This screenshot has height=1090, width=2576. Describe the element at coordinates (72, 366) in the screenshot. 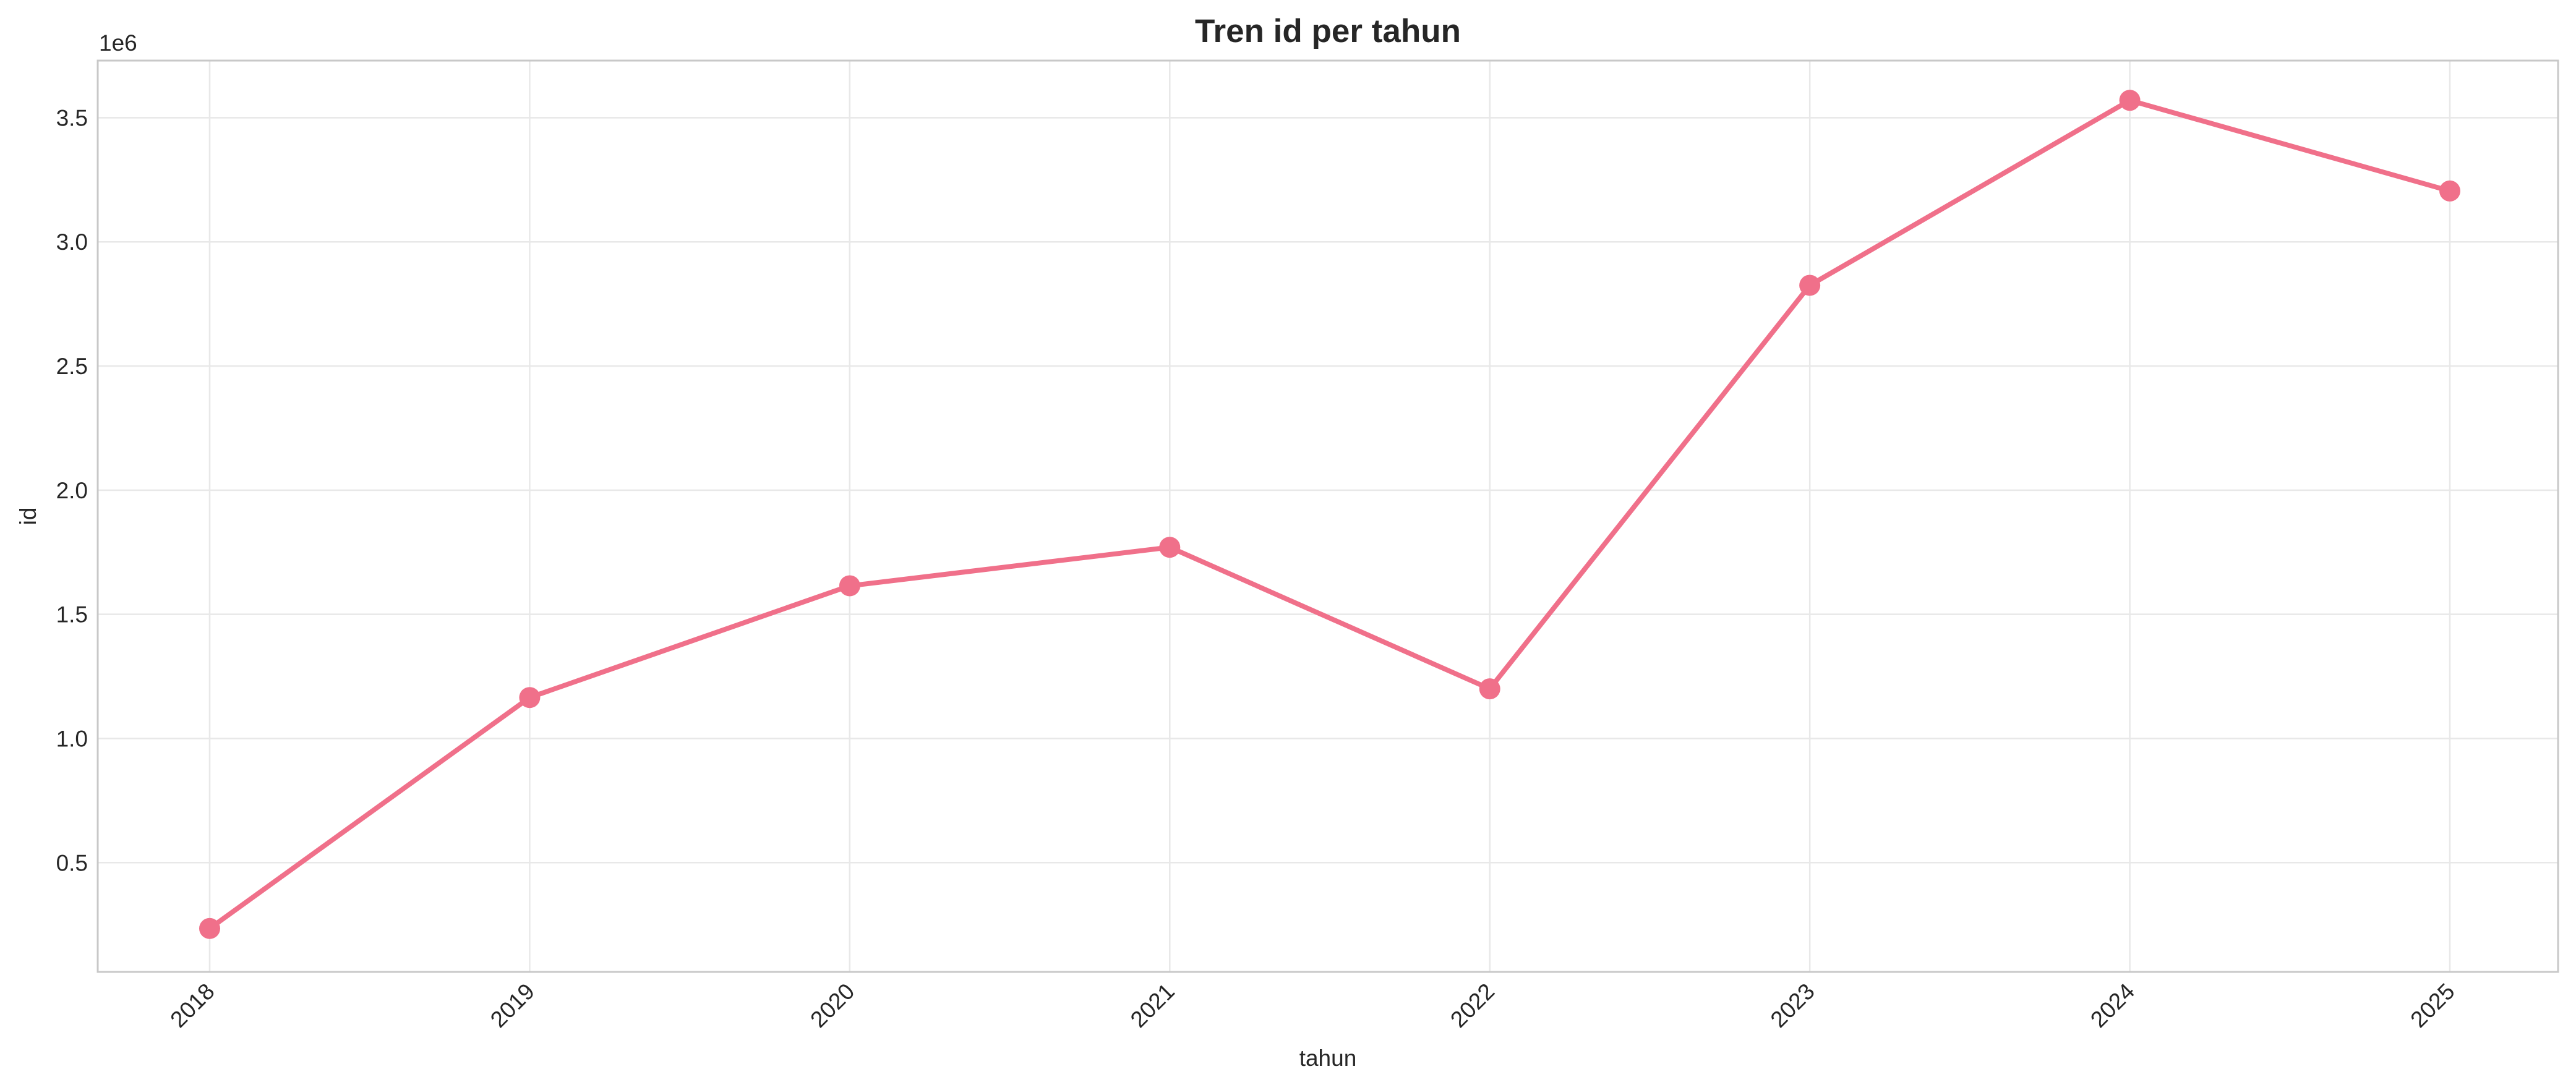

I see `y-tick-label: 2.5` at that location.